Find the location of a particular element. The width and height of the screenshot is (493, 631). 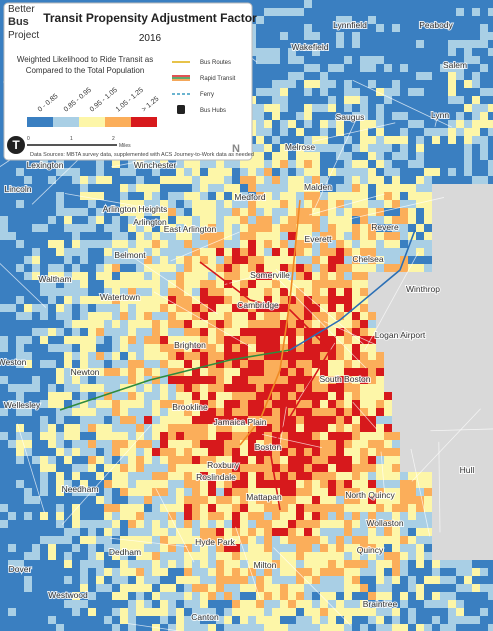

place-label: Westwood is located at coordinates (68, 595).